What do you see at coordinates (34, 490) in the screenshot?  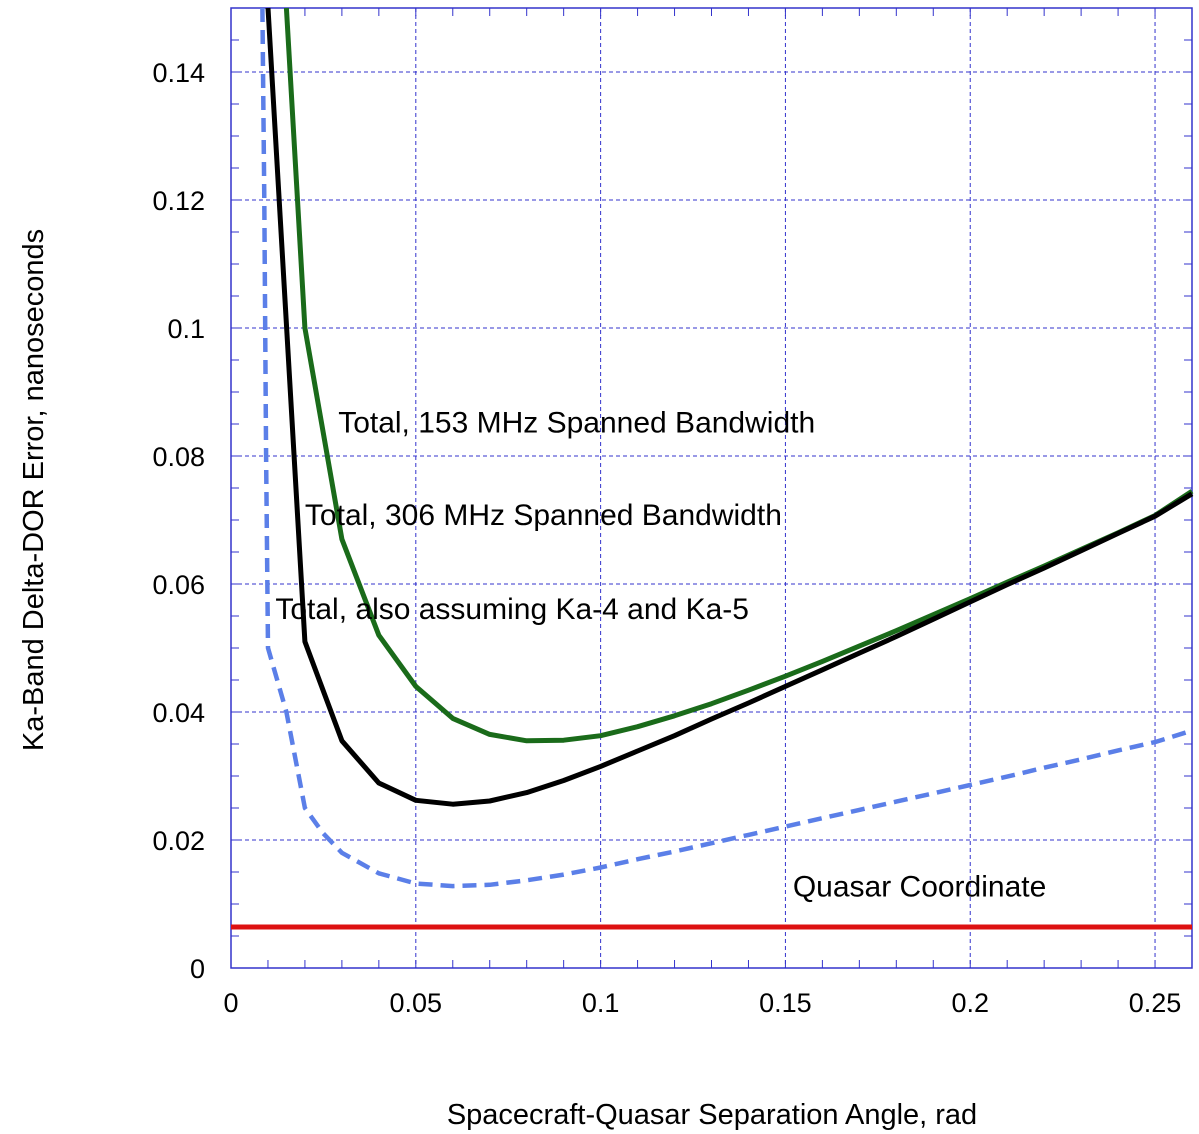 I see `y-axis-title: Ka-Band Delta-DOR Error, nanoseconds` at bounding box center [34, 490].